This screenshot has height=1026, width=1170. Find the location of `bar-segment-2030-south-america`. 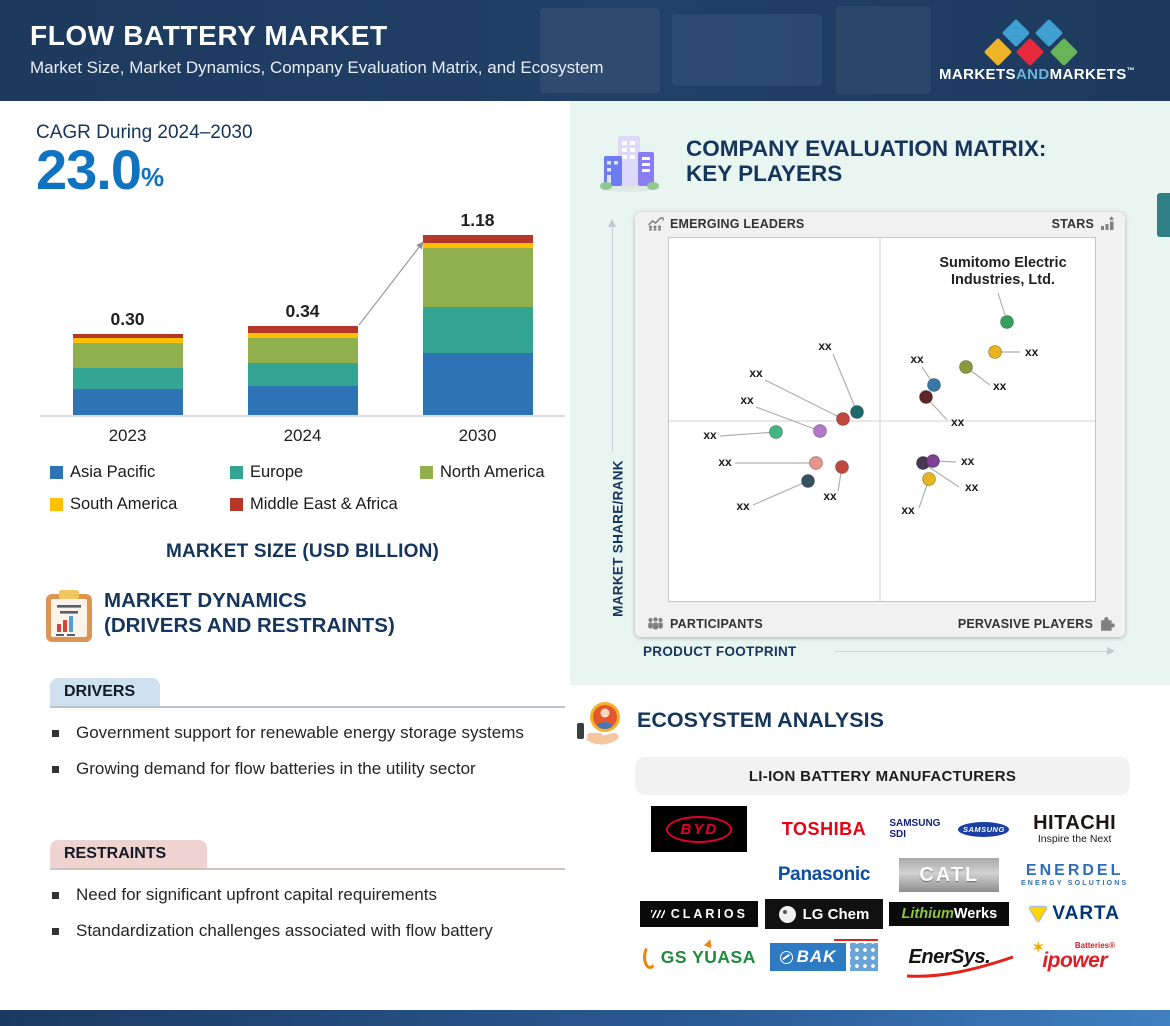

bar-segment-2030-south-america is located at coordinates (477, 245).